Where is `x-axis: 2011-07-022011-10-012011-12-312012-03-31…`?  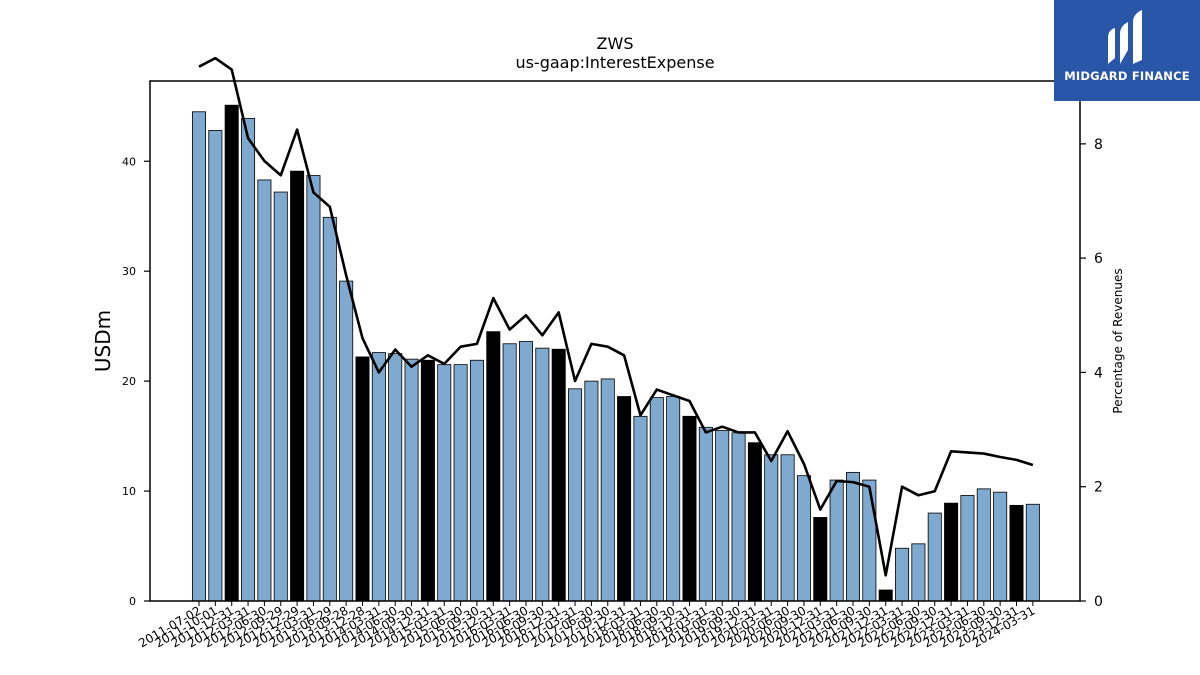
x-axis: 2011-07-022011-10-012011-12-312012-03-31… is located at coordinates (586, 625).